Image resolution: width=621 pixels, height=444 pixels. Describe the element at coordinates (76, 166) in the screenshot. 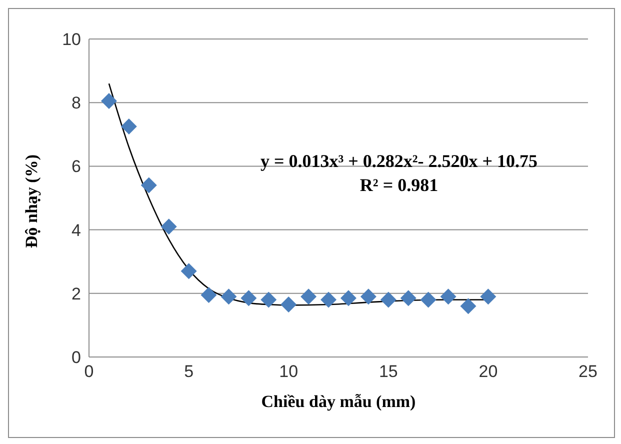

I see `y-tick-label: 6` at that location.